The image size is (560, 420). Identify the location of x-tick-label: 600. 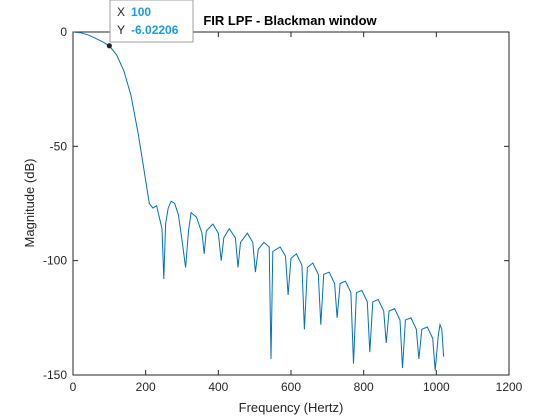
(291, 387).